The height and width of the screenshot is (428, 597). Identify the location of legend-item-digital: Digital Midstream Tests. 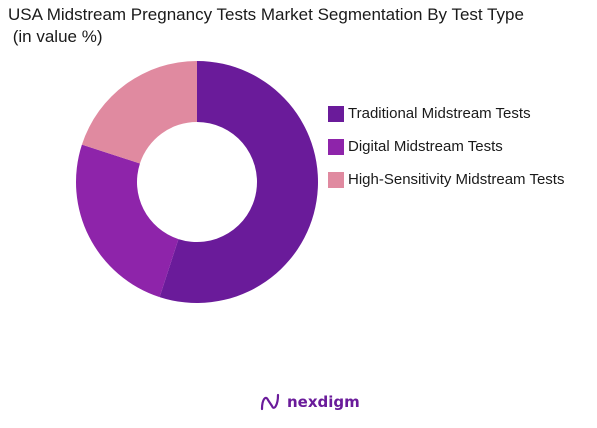
(458, 147).